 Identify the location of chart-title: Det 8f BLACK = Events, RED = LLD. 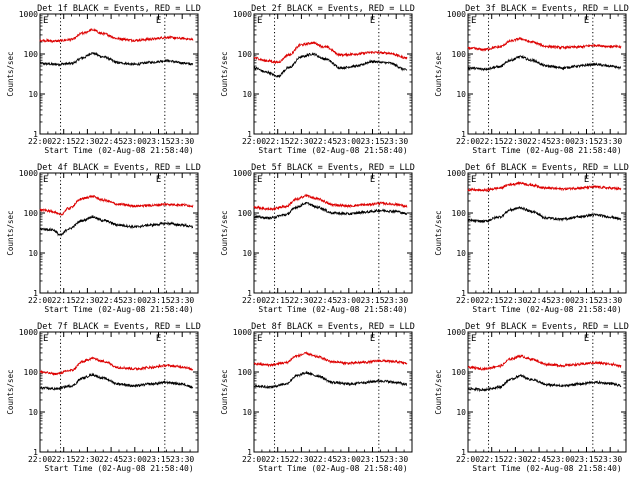
(333, 327).